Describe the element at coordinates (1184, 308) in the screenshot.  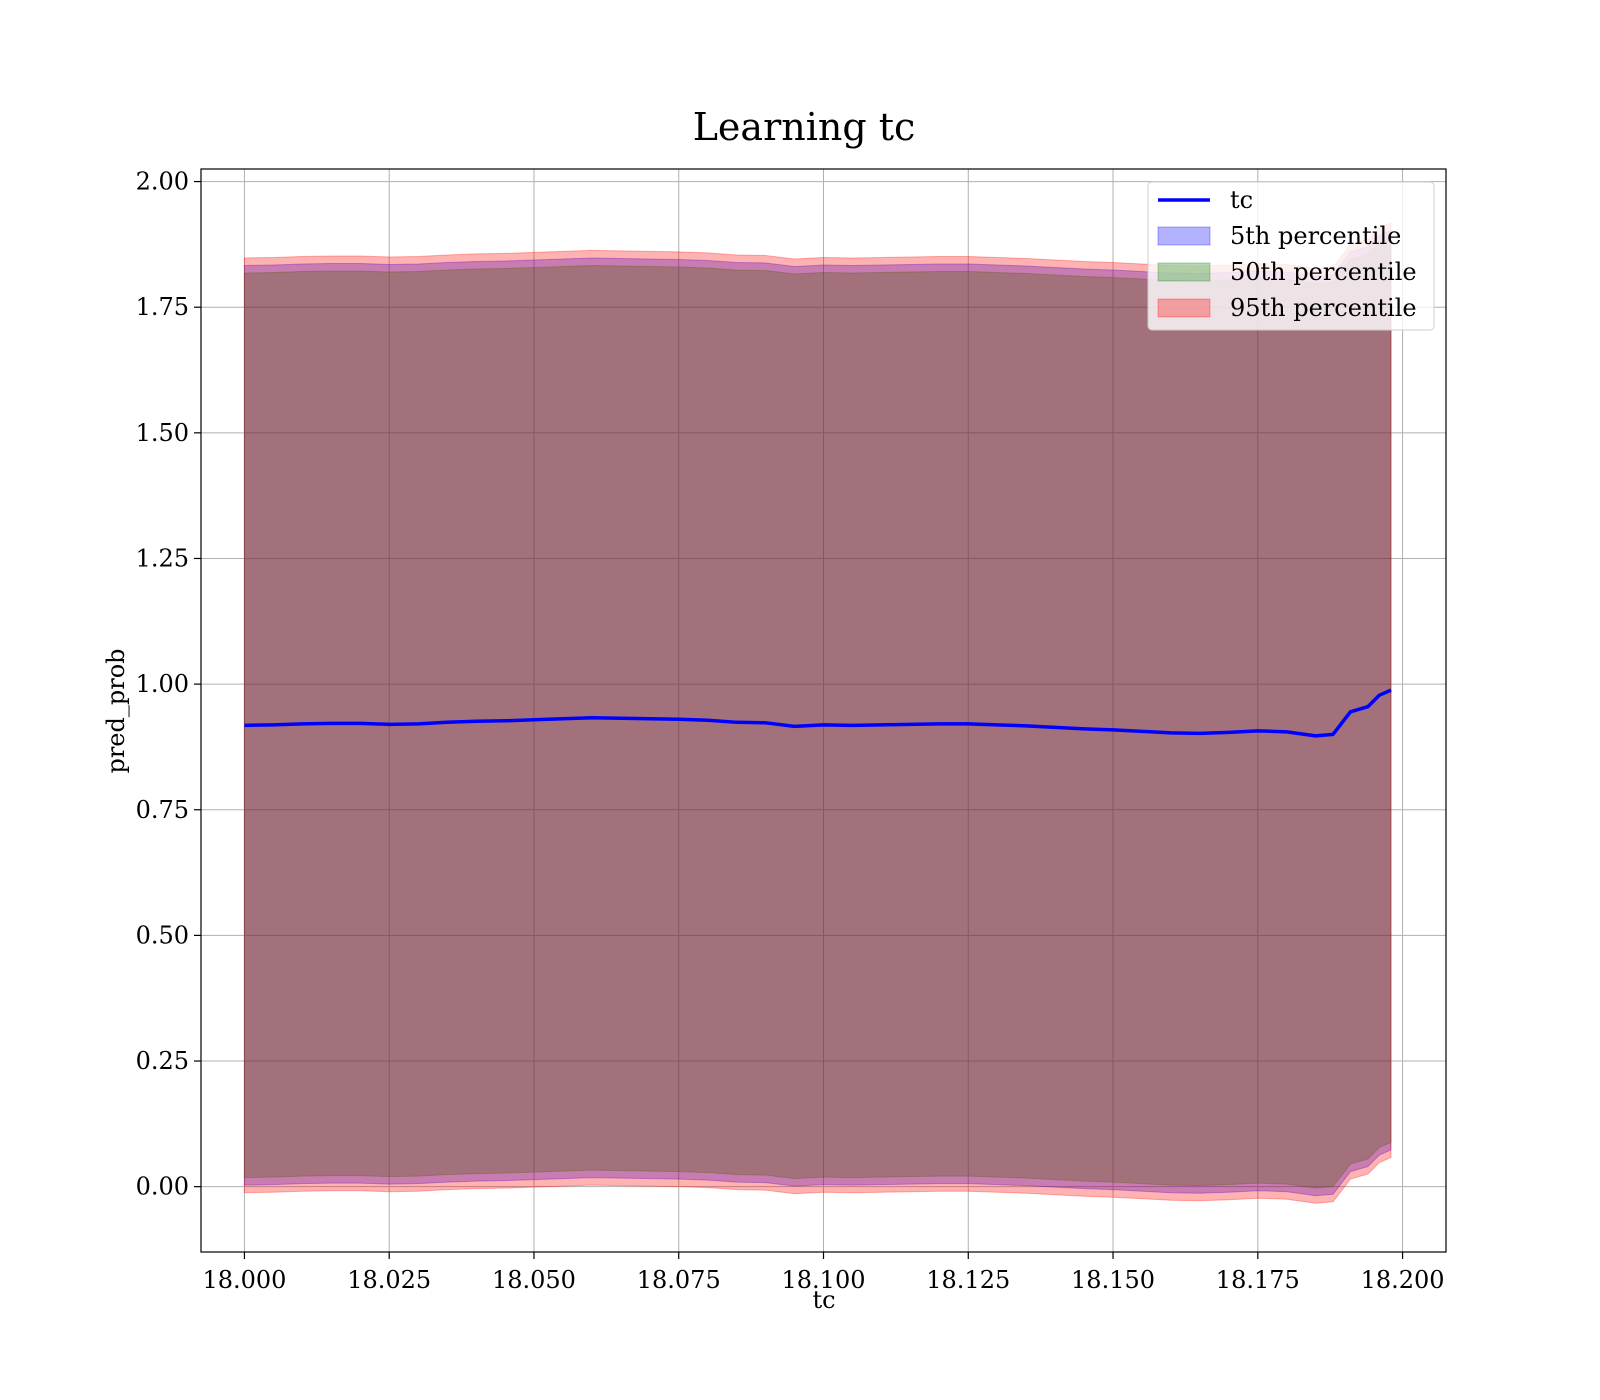
I see `legend-95th-swatch` at that location.